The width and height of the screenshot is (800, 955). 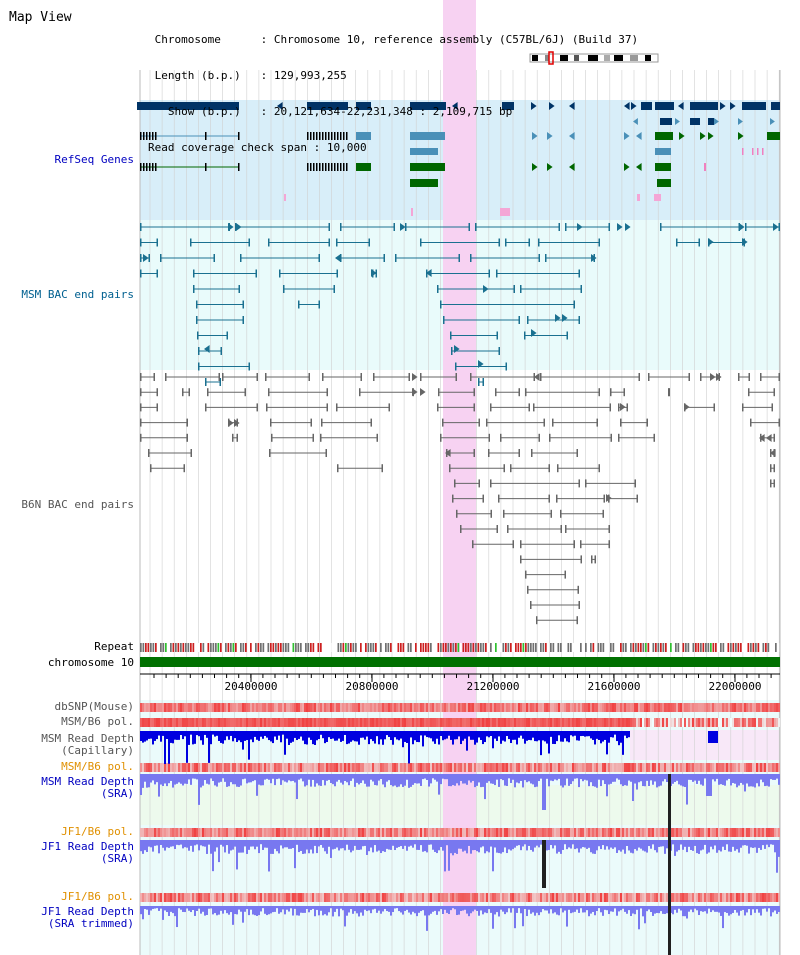 What do you see at coordinates (341, 167) in the screenshot?
I see `gene-exon` at bounding box center [341, 167].